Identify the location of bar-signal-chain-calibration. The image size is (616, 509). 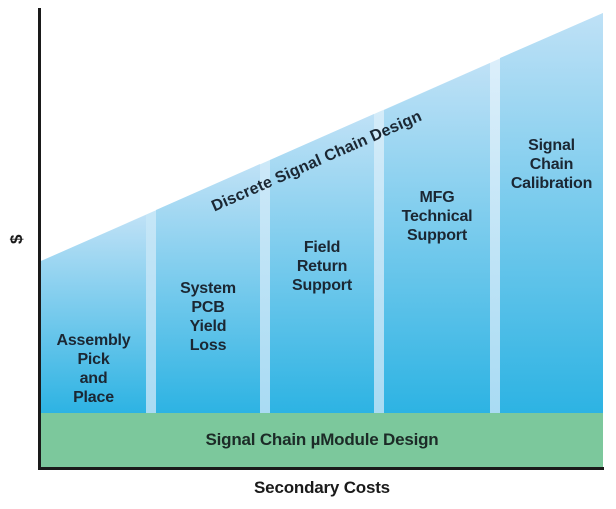
(551, 213).